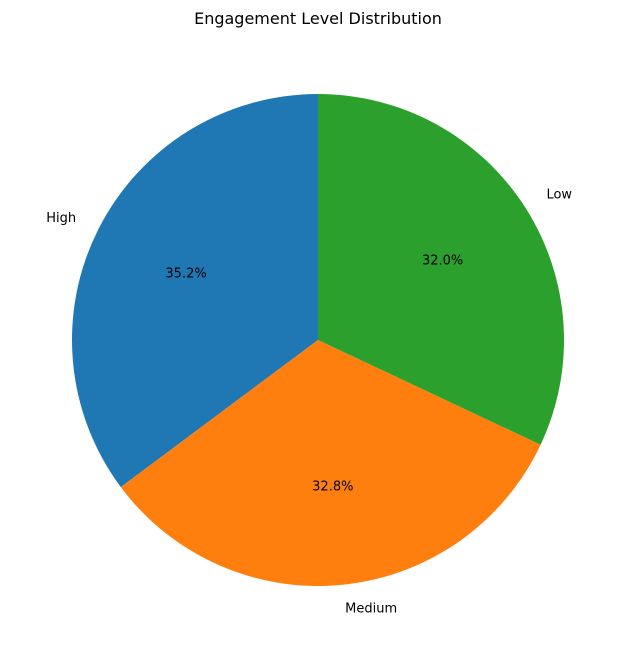 The height and width of the screenshot is (658, 636). I want to click on slice-label-low: Low, so click(559, 195).